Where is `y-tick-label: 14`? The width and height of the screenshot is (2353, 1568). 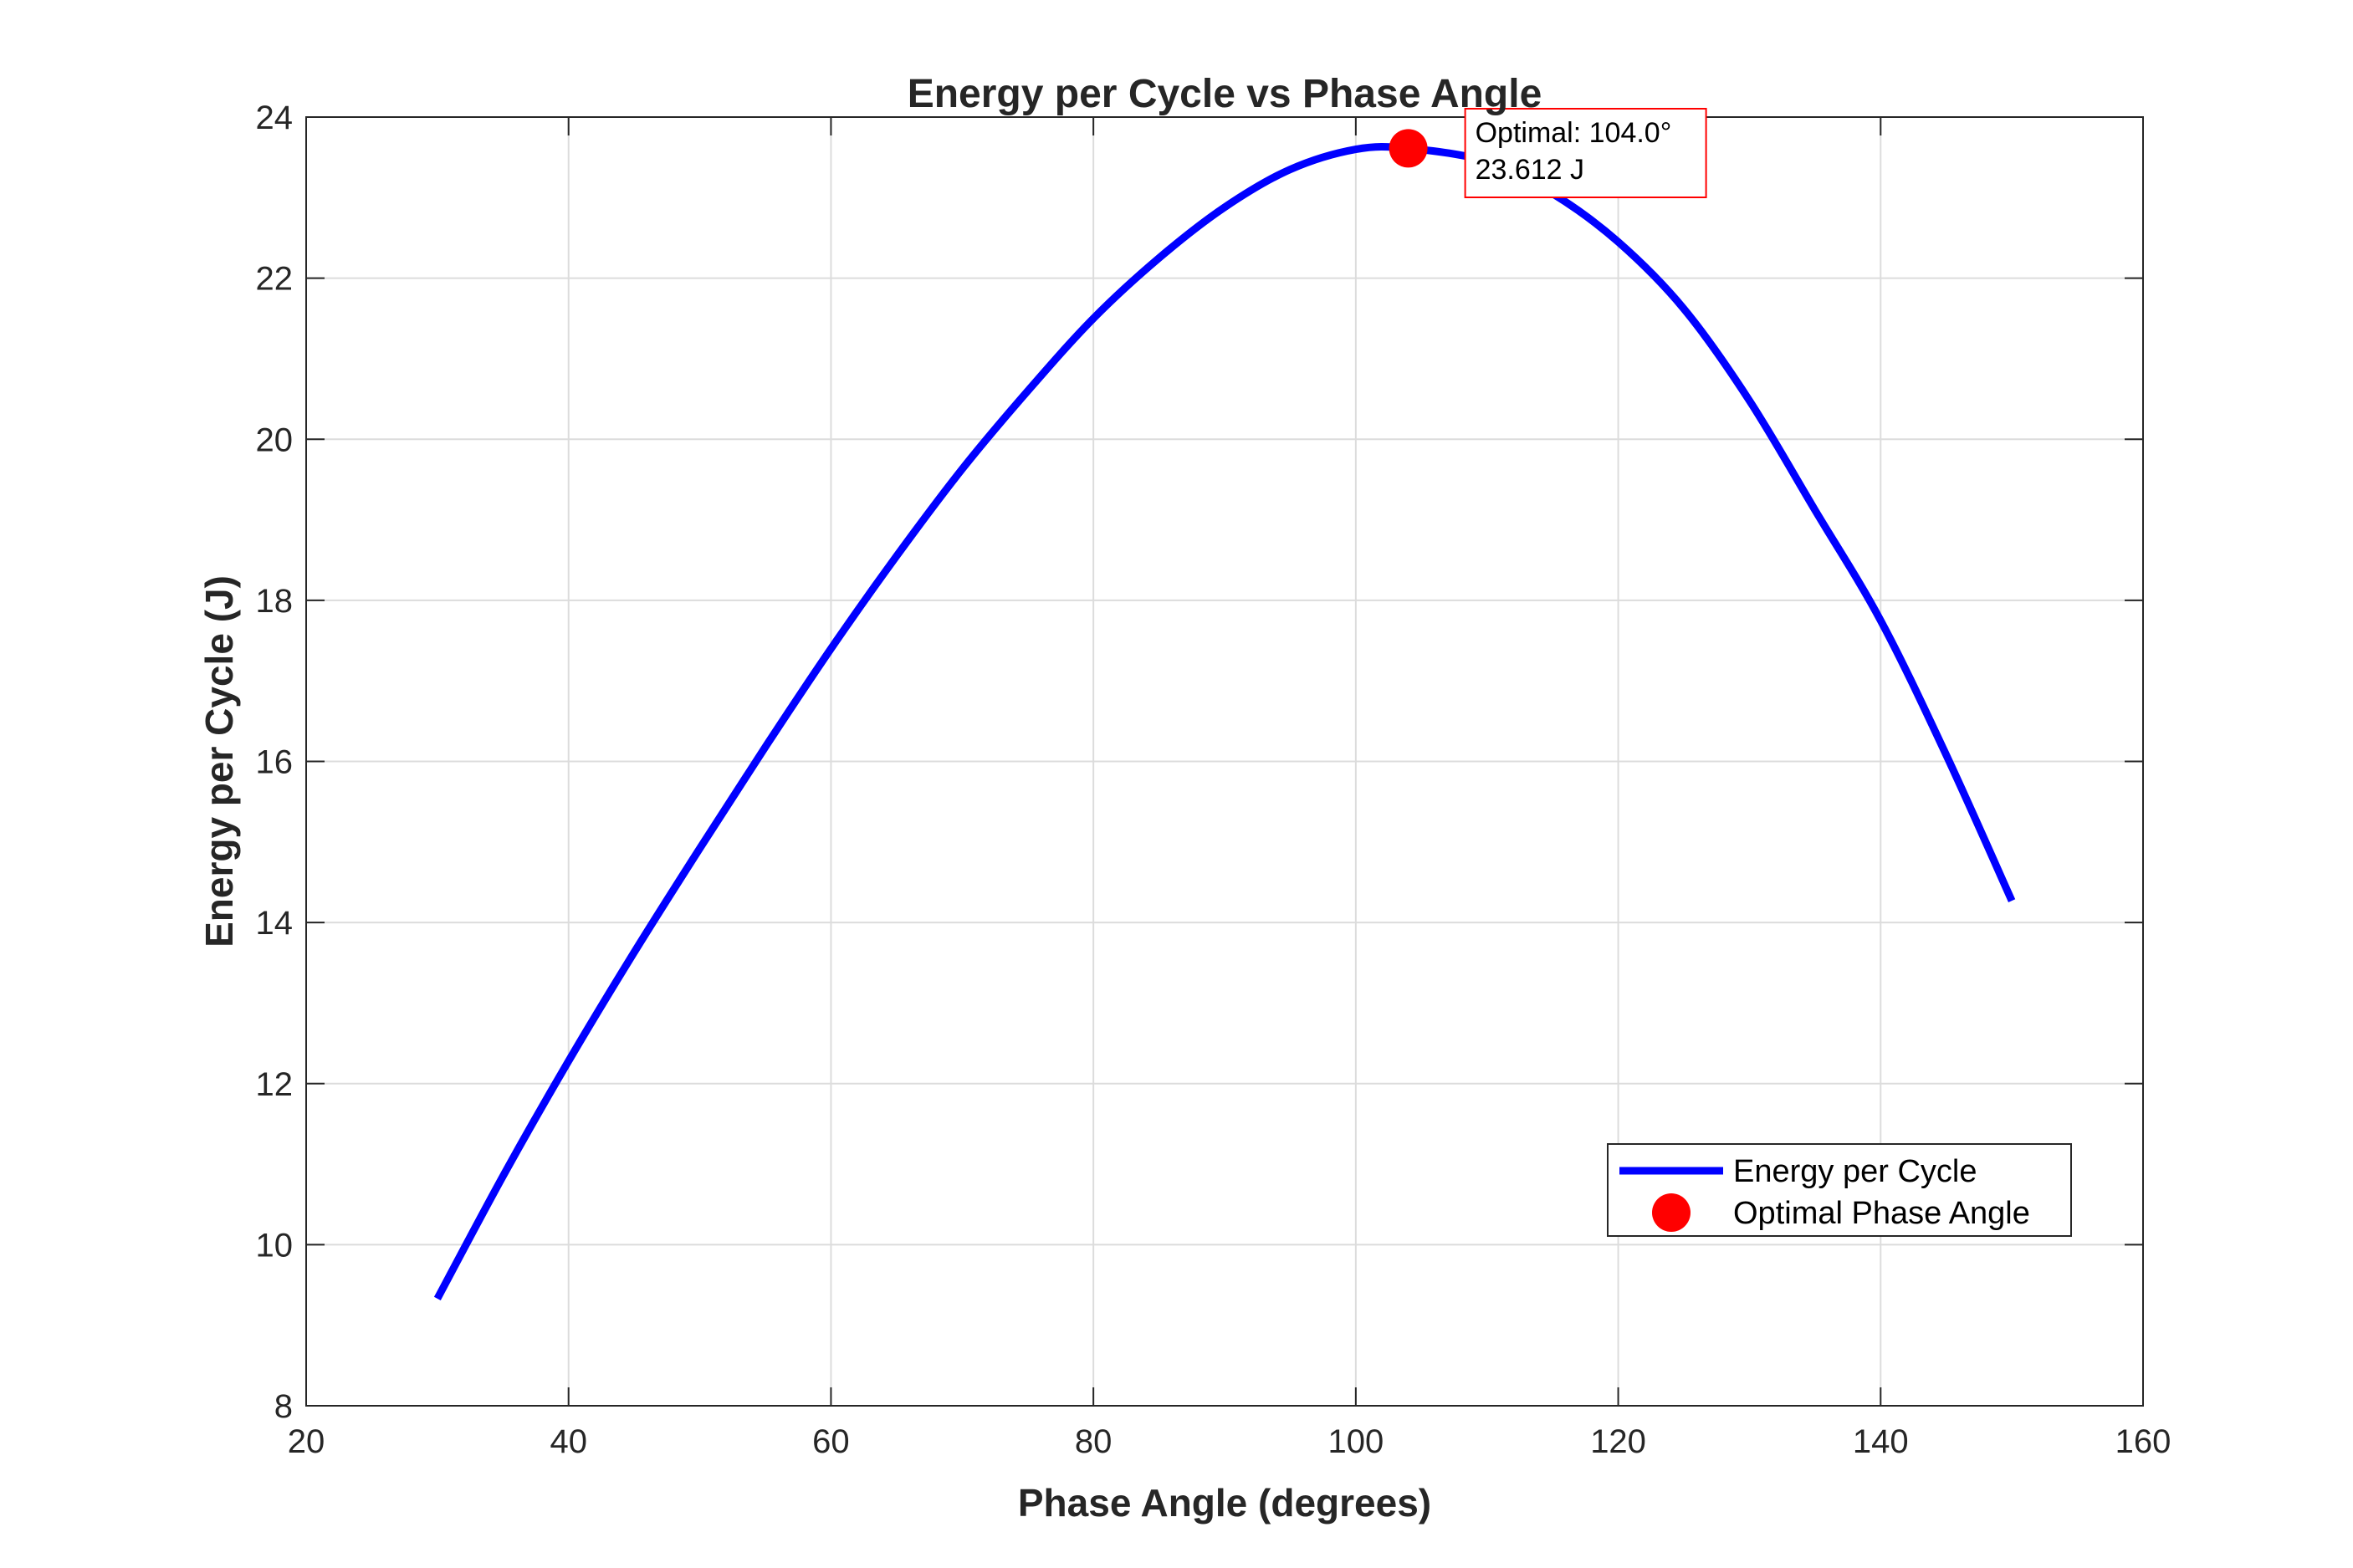
y-tick-label: 14 is located at coordinates (275, 923).